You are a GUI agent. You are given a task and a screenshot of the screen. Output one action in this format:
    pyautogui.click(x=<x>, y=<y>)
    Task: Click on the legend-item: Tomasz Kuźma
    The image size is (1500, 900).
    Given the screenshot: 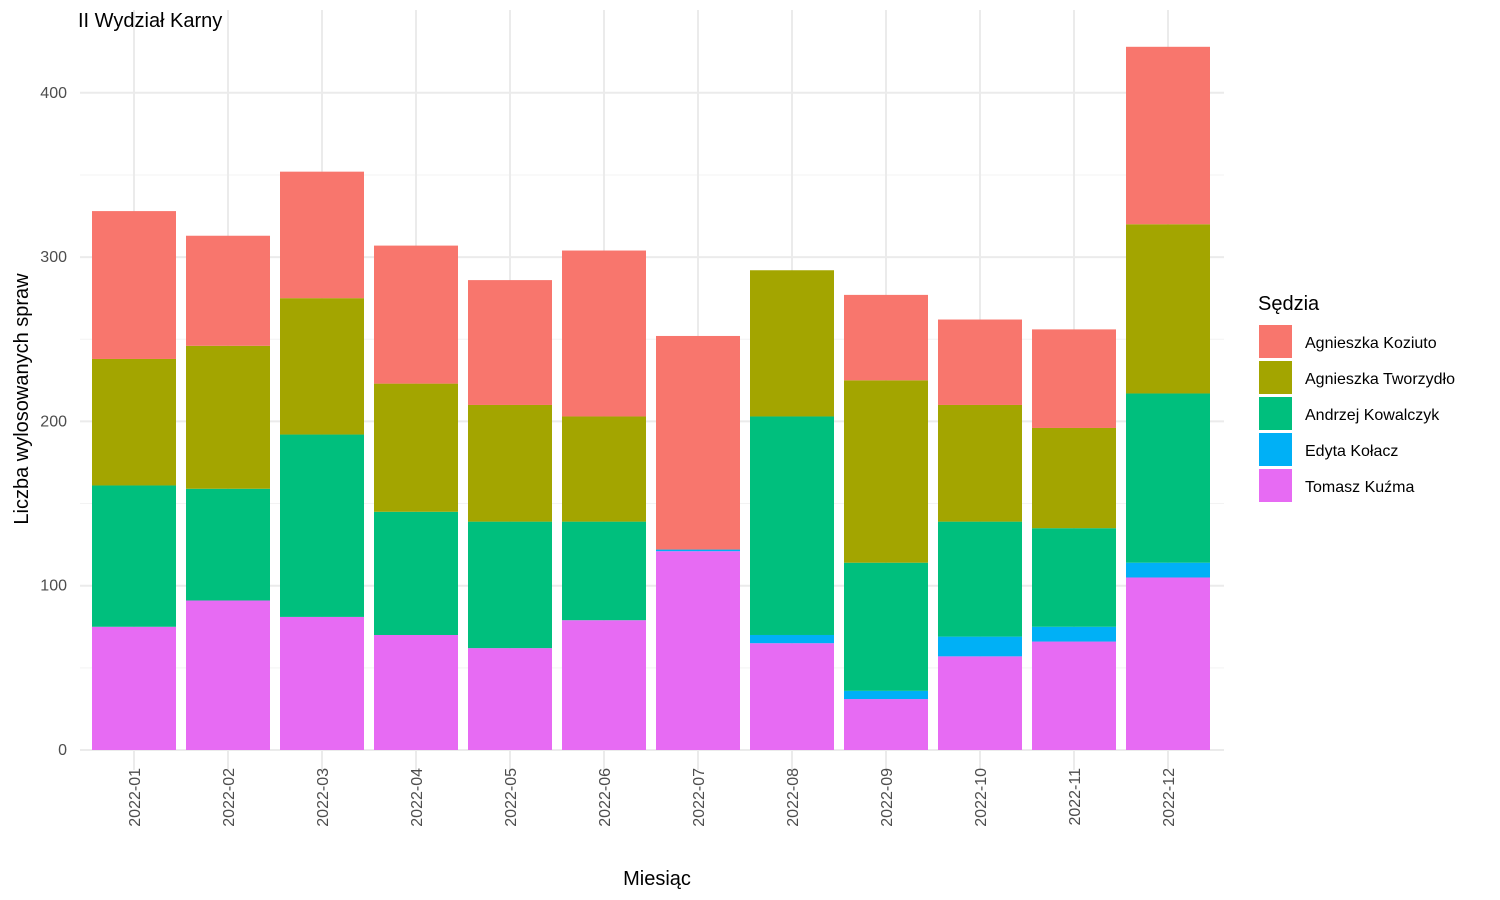 What is the action you would take?
    pyautogui.click(x=1336, y=485)
    